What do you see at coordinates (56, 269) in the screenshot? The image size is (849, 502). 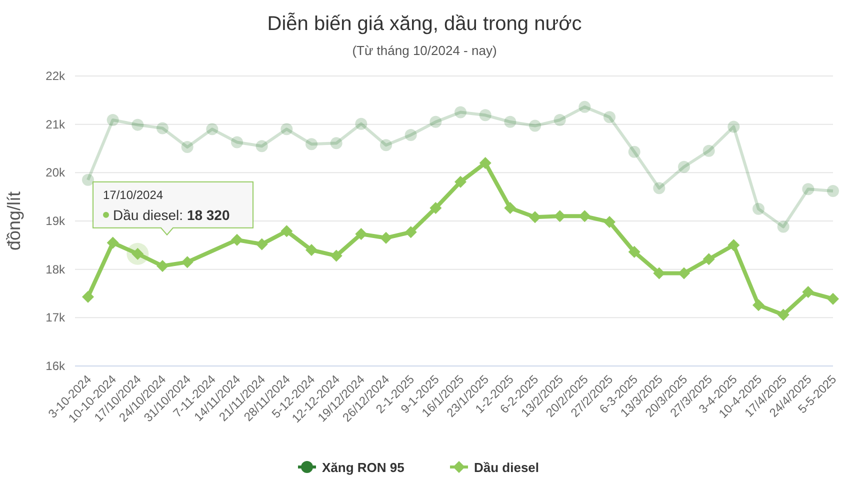 I see `y-tick-label: 18k` at bounding box center [56, 269].